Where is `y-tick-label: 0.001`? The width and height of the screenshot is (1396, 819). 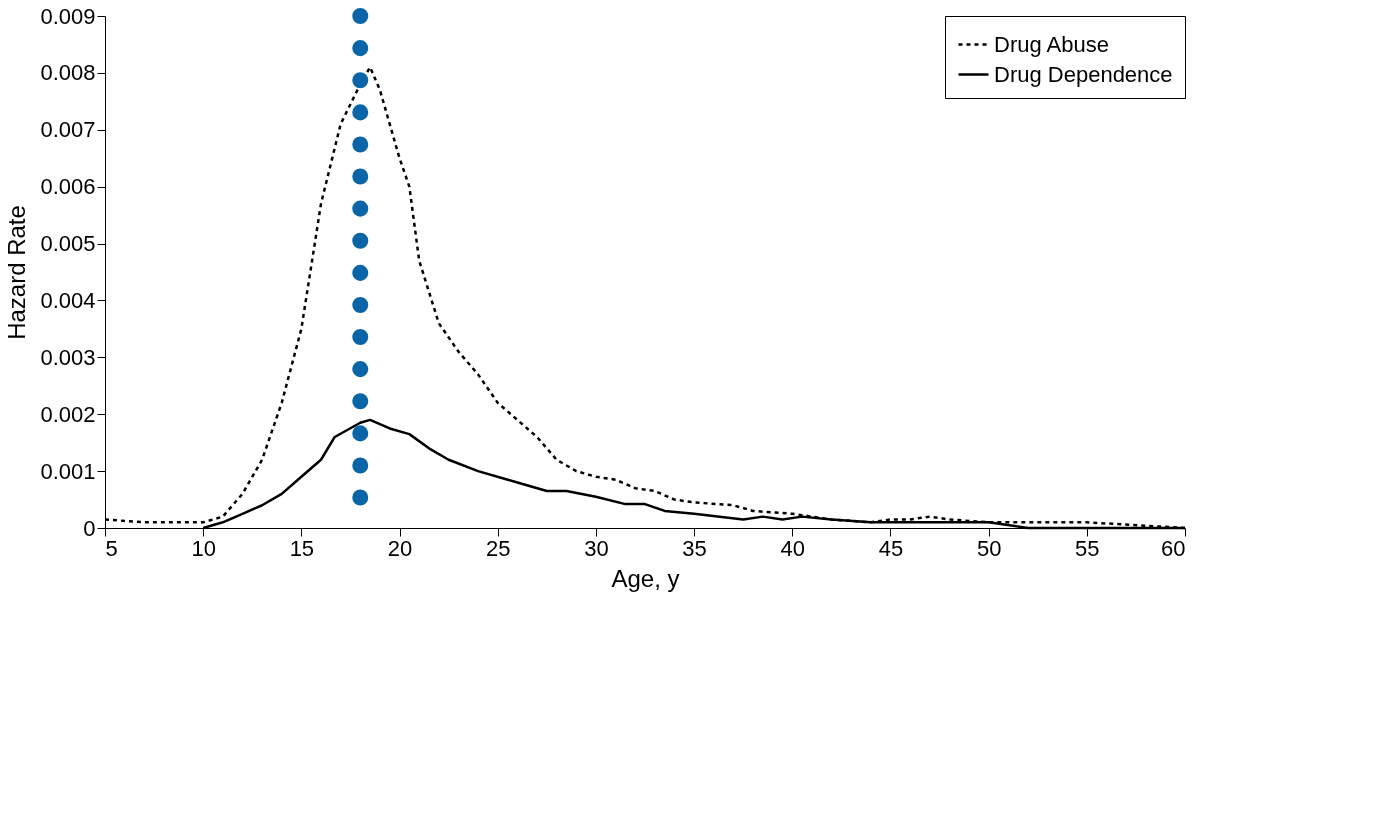 y-tick-label: 0.001 is located at coordinates (68, 471).